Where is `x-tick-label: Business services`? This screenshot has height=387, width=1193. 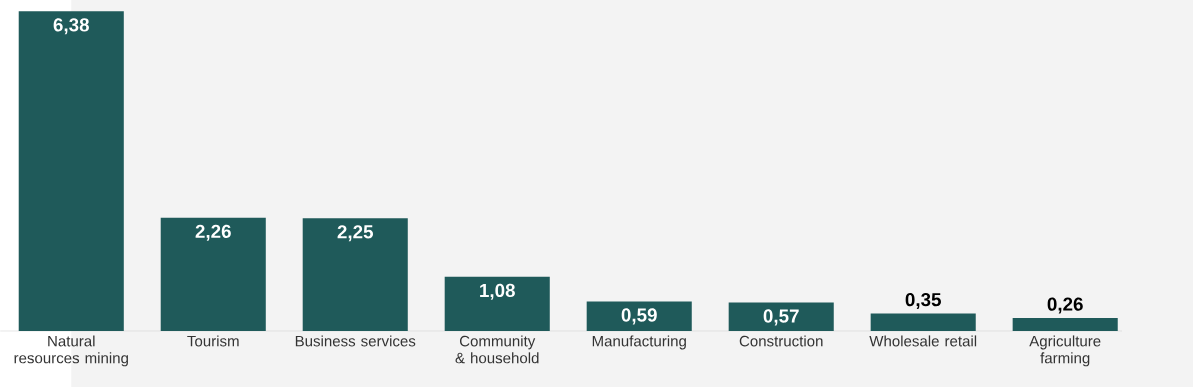 x-tick-label: Business services is located at coordinates (355, 341).